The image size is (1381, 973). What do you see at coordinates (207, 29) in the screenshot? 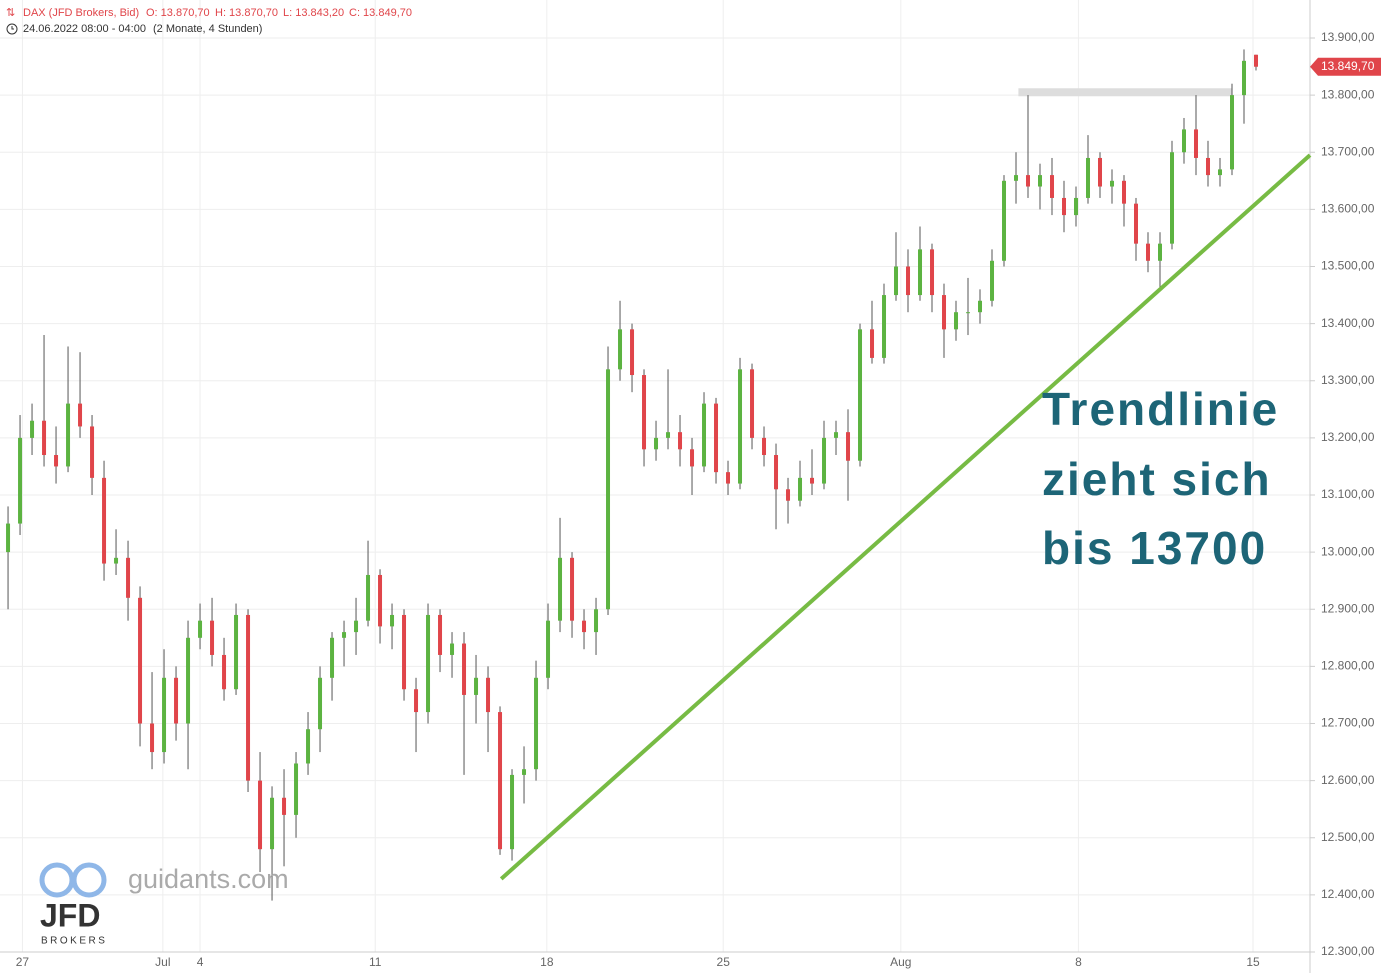
I see `period: (2 Monate, 4 Stunden)` at bounding box center [207, 29].